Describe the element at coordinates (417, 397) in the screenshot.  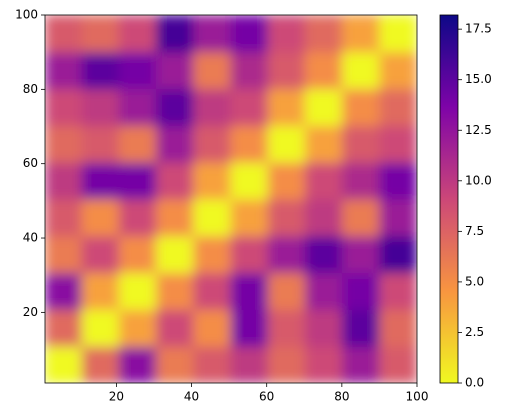
I see `x-tick-label: 100` at that location.